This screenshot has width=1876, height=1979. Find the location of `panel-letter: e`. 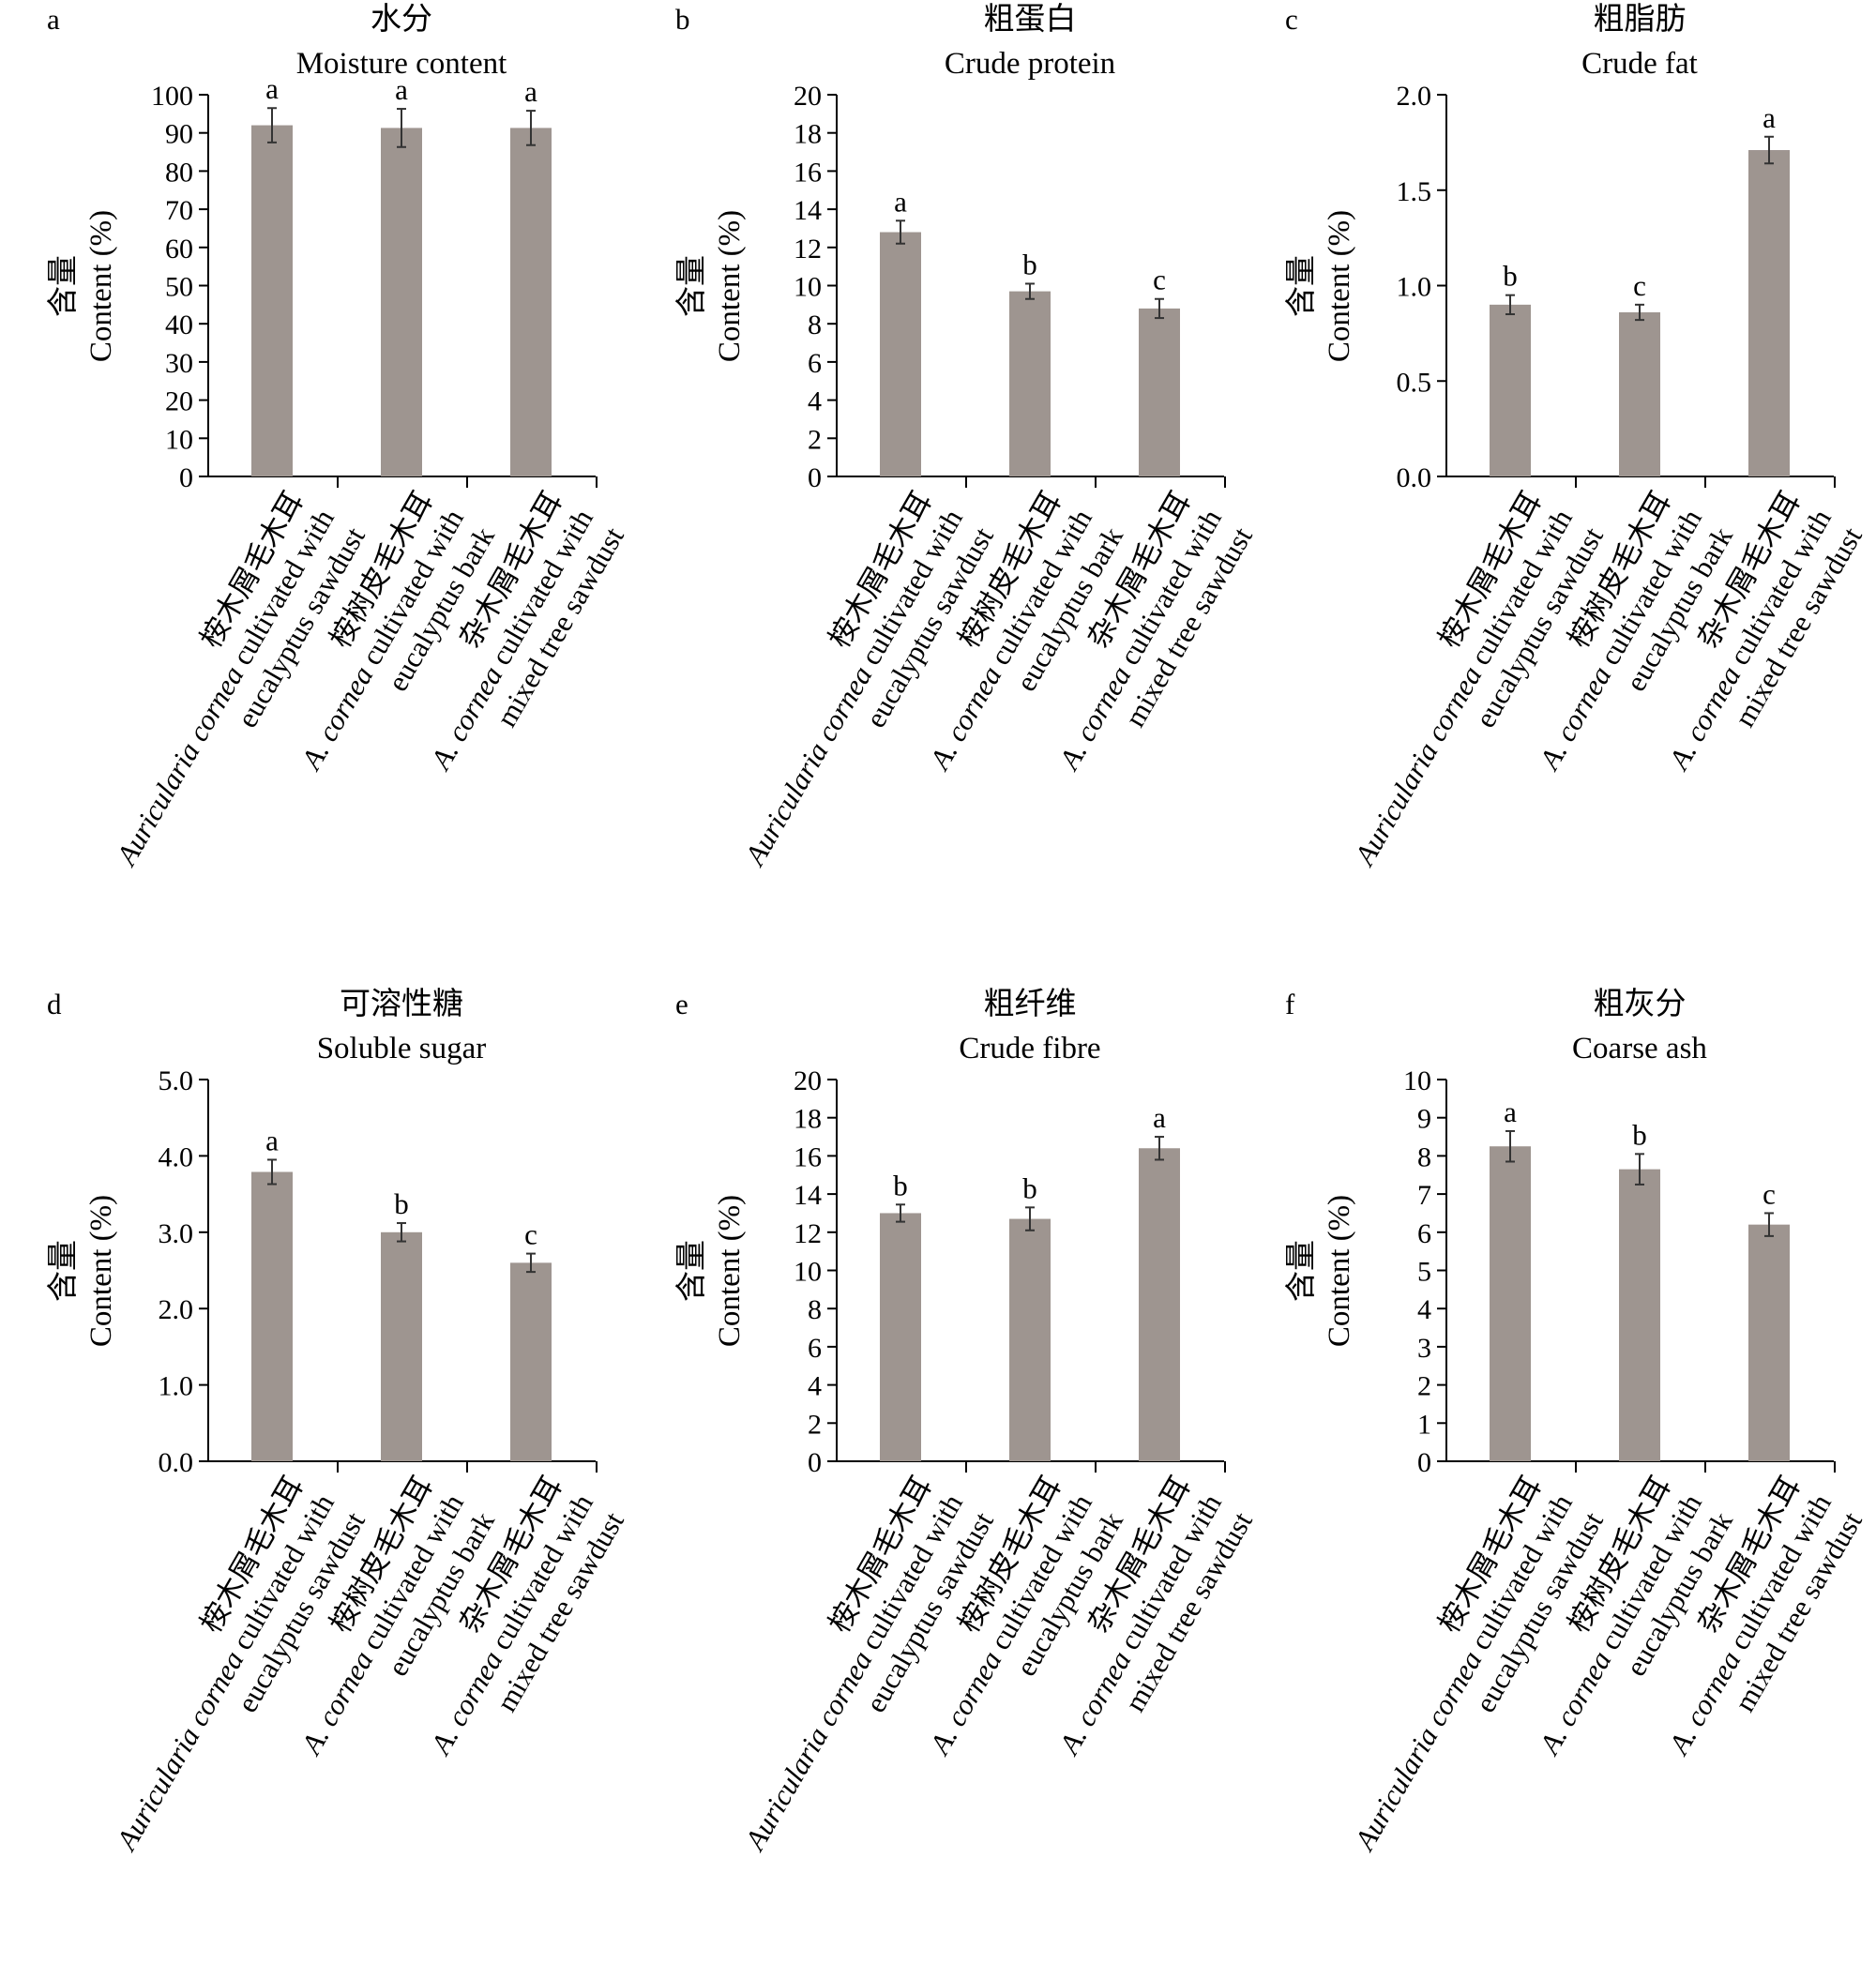

panel-letter: e is located at coordinates (681, 1004).